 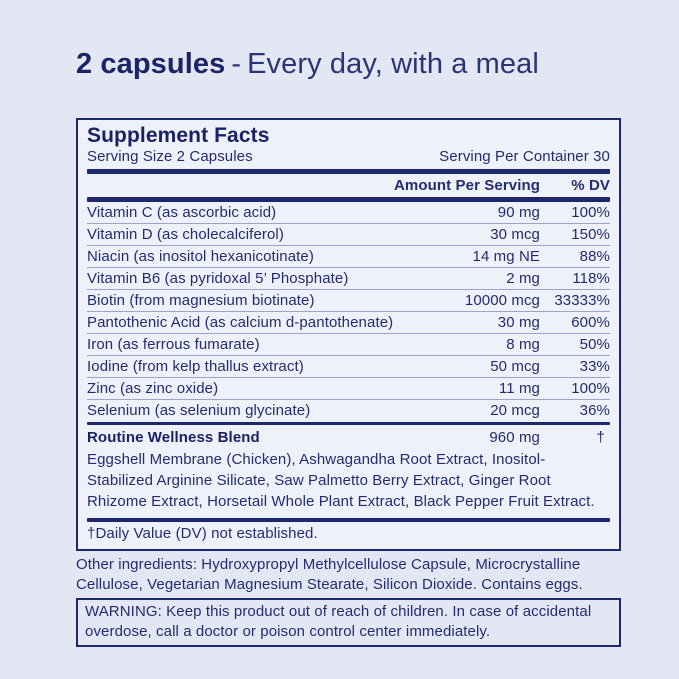 I want to click on nutrient-amount: 90 mg, so click(x=518, y=212).